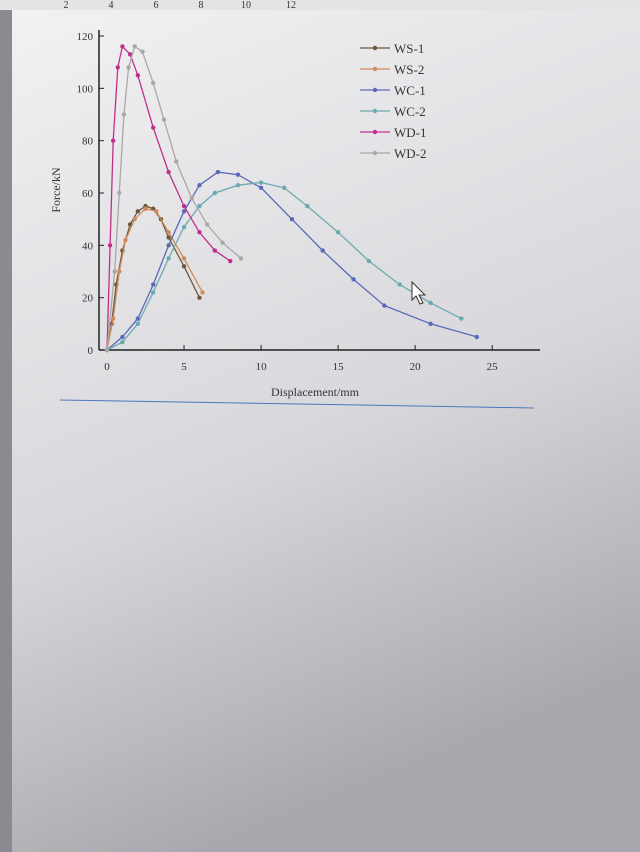 The width and height of the screenshot is (640, 852). What do you see at coordinates (184, 367) in the screenshot?
I see `x-tick-label: 5` at bounding box center [184, 367].